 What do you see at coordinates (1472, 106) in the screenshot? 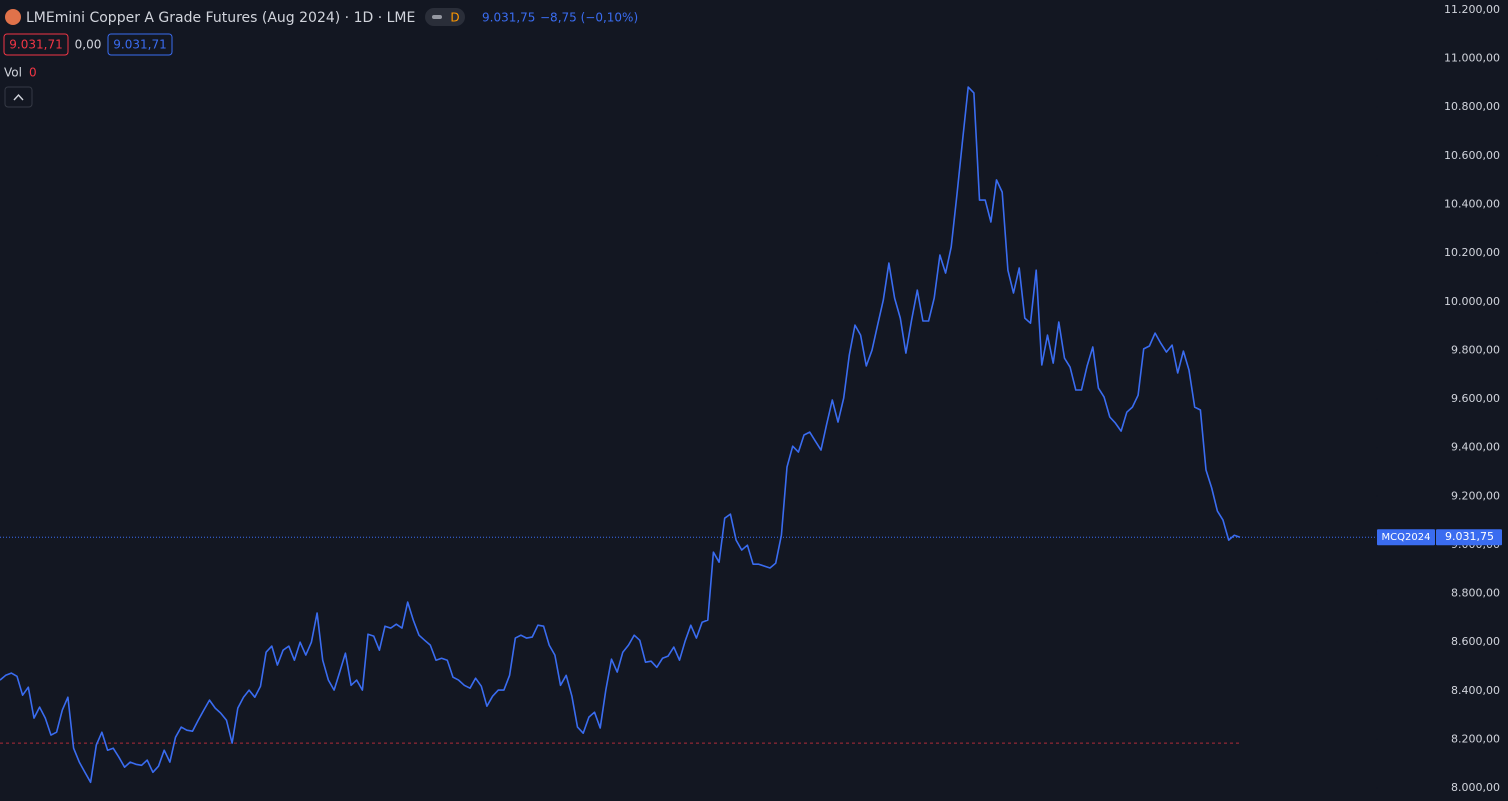
I see `y-tick-label: 10.800,00` at bounding box center [1472, 106].